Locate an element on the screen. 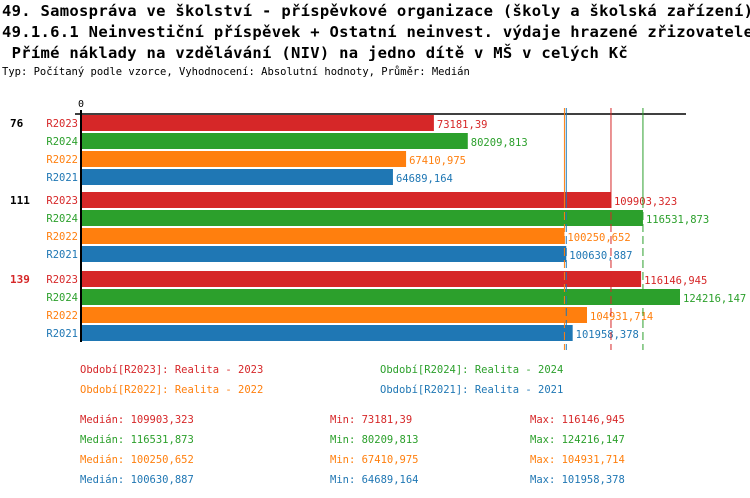 This screenshot has width=750, height=498. legend-item-R2023: Období[R2023]: Realita - 2023 is located at coordinates (172, 370).